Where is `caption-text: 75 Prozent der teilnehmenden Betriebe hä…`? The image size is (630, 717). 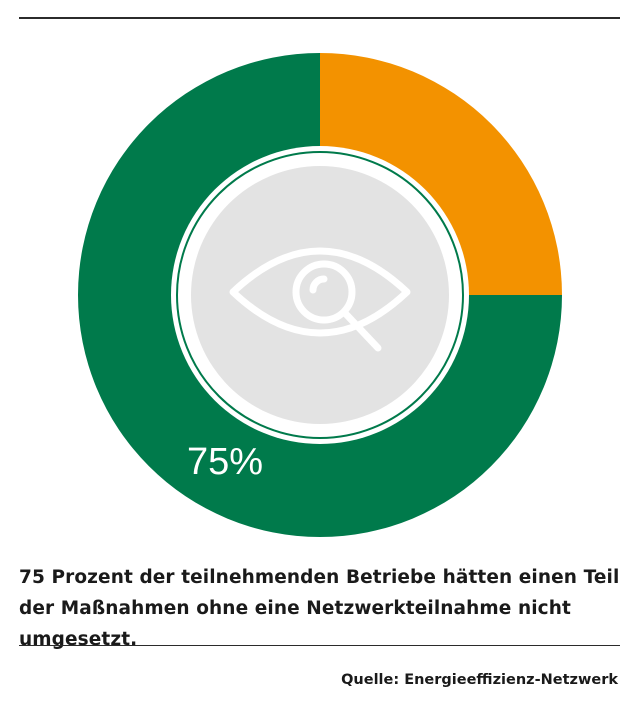
caption-text: 75 Prozent der teilnehmenden Betriebe hä… is located at coordinates (319, 608).